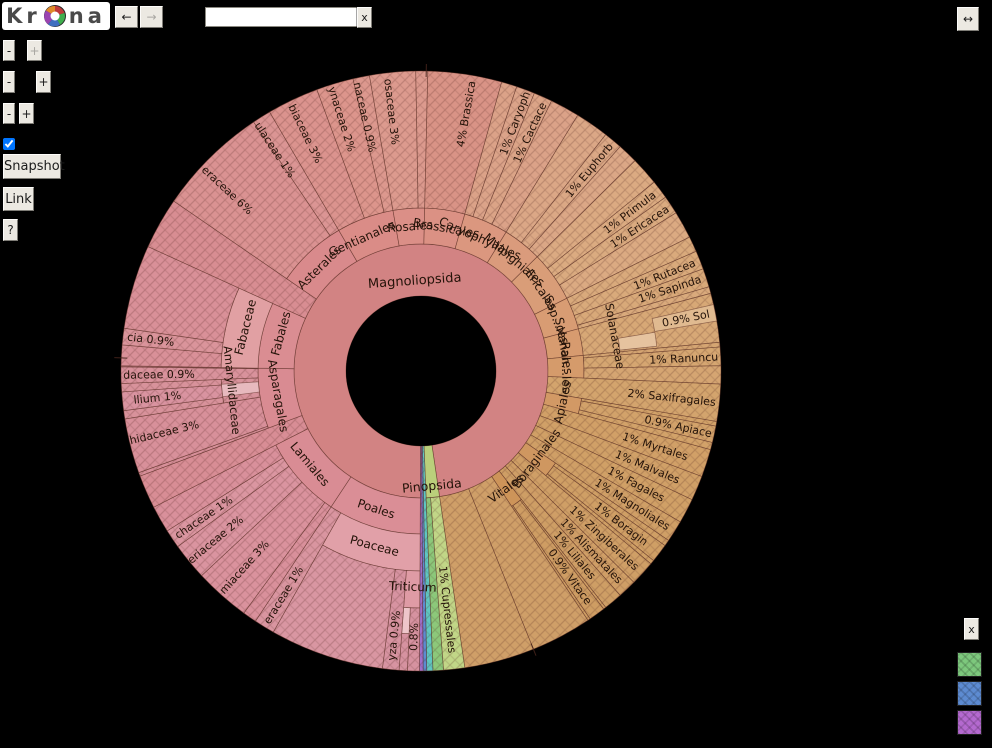  Describe the element at coordinates (421, 140) in the screenshot. I see `wedge-hatch-Rosales-other` at that location.